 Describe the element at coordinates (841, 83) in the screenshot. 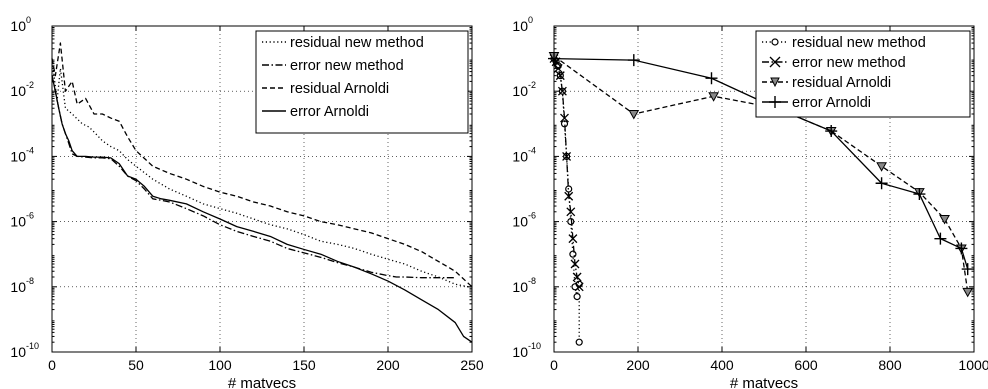

I see `right-legend-label-residual-arnoldi: residual Arnoldi` at that location.